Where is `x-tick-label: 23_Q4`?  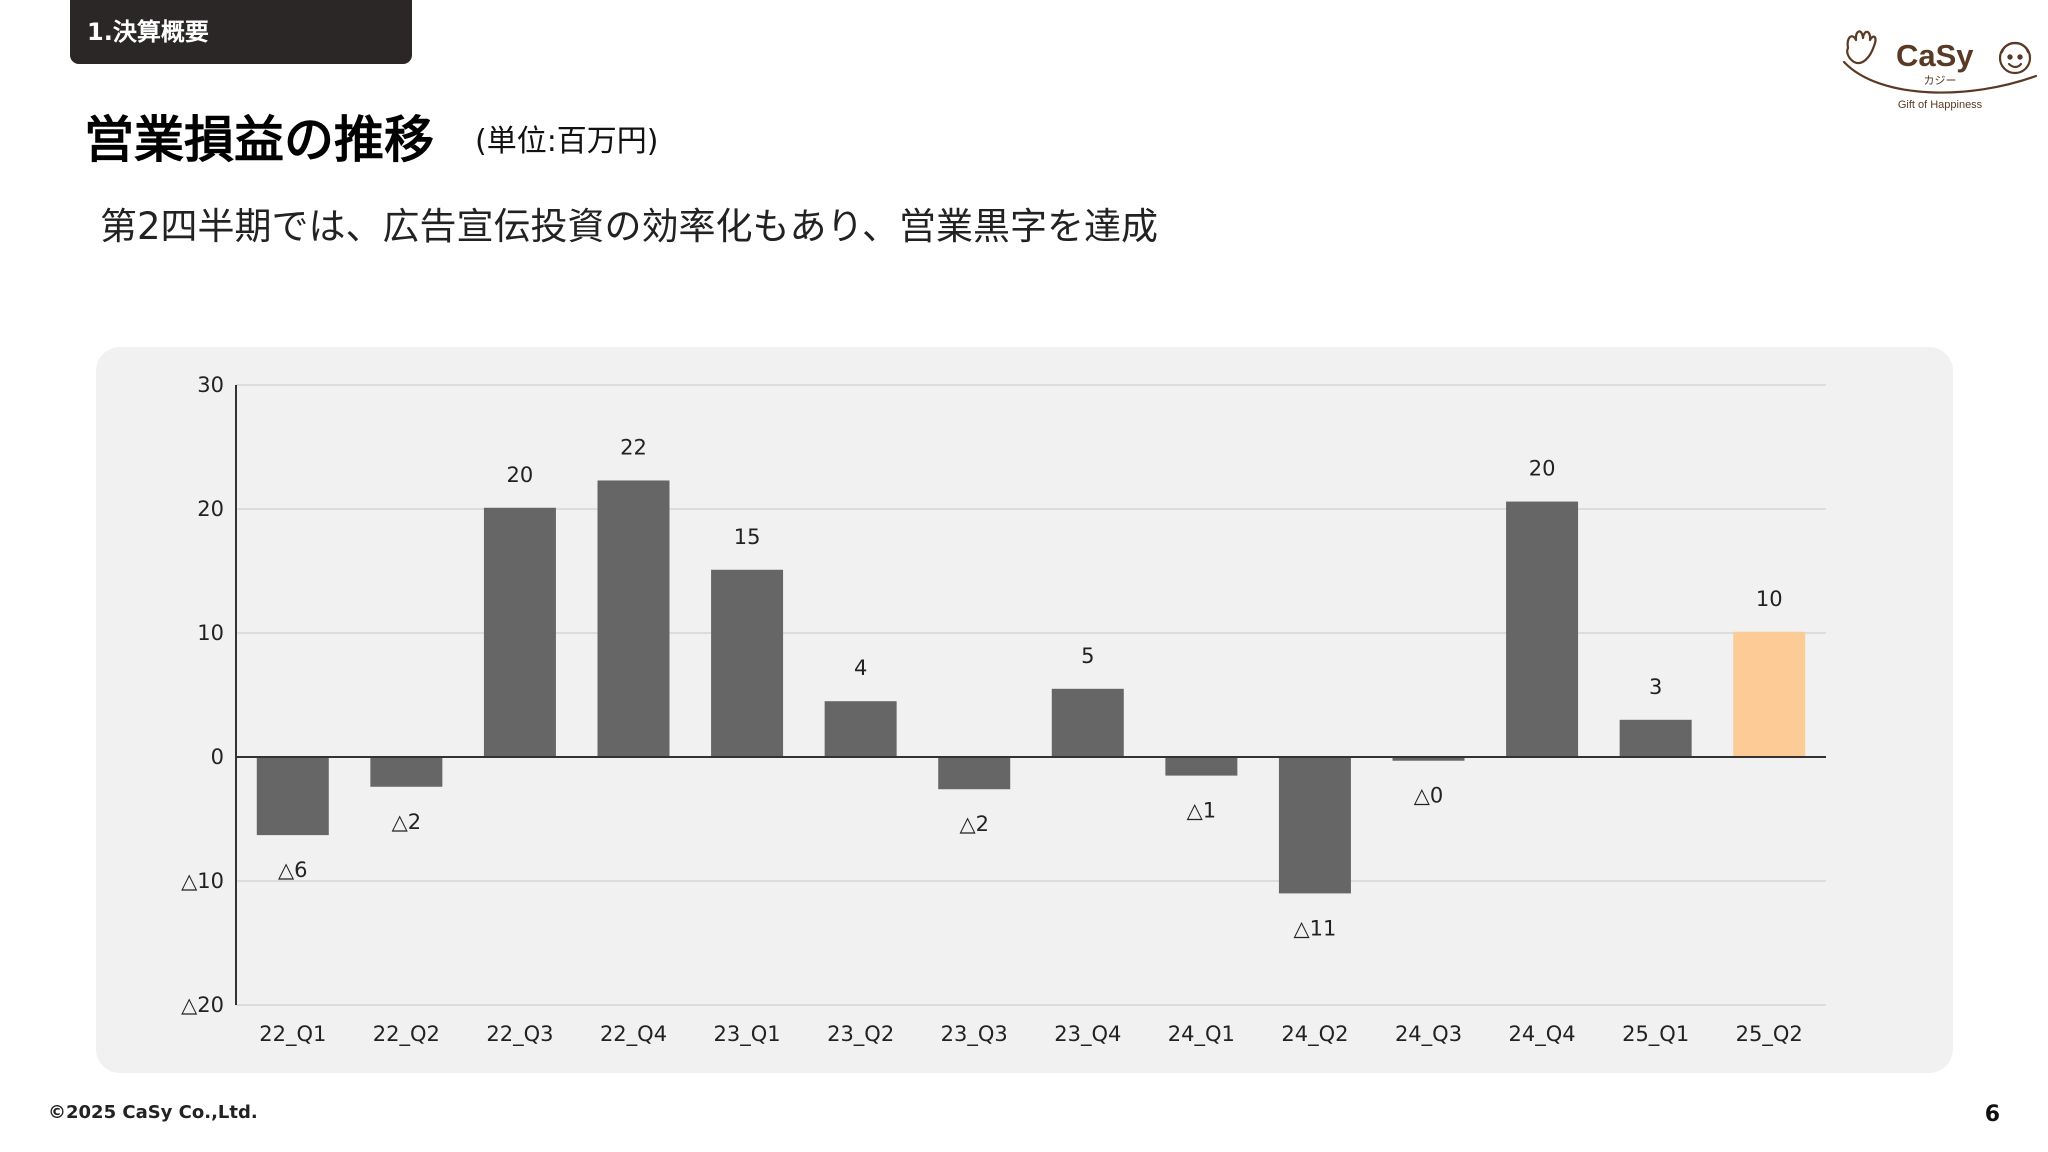 x-tick-label: 23_Q4 is located at coordinates (1087, 1034).